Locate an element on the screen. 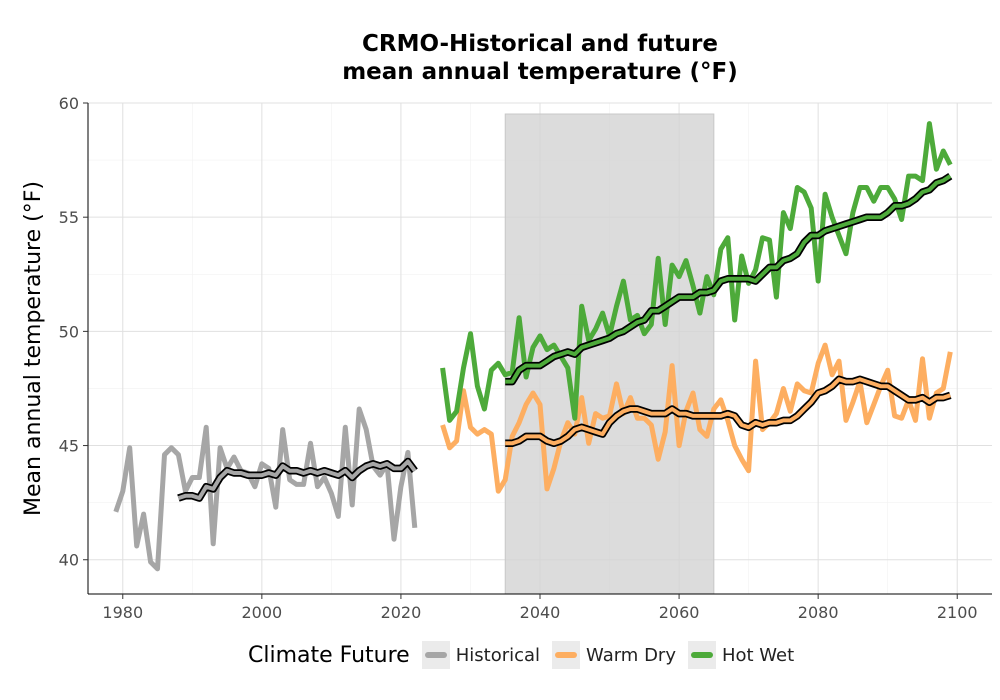 The height and width of the screenshot is (700, 1000). y-tick-label-45: 45 is located at coordinates (69, 446).